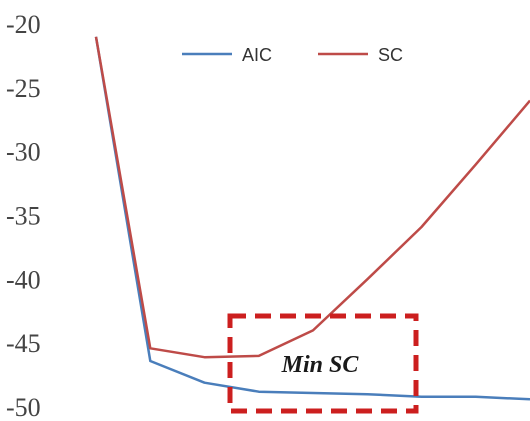 The image size is (530, 421). What do you see at coordinates (390, 55) in the screenshot?
I see `legend-label-sc: SC` at bounding box center [390, 55].